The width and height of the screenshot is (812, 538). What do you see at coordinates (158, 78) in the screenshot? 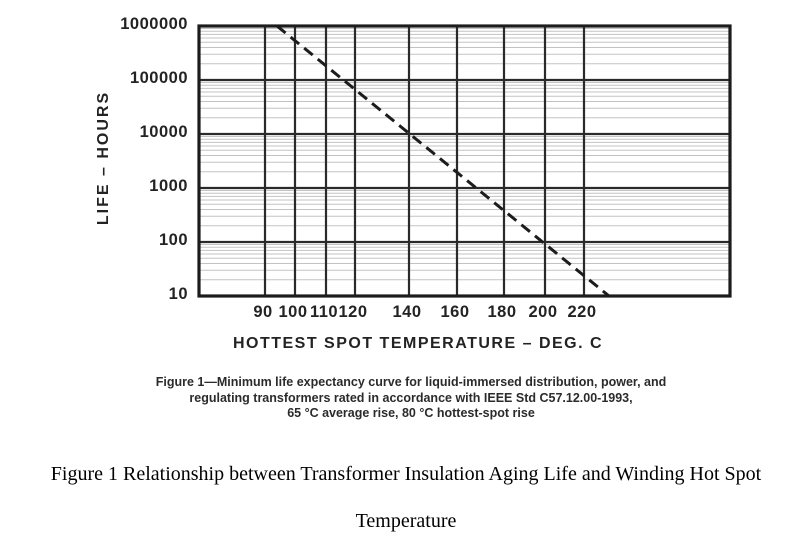
I see `y-tick-label: 100000` at bounding box center [158, 78].